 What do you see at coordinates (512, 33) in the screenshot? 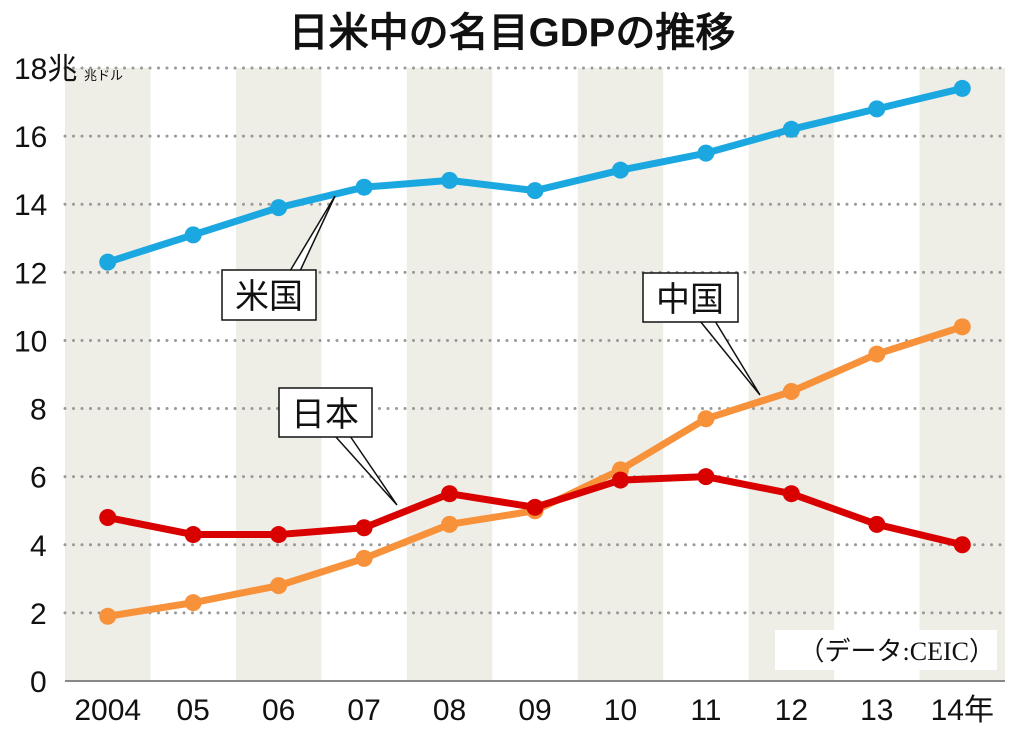
I see `chart-title: 日米中の名目GDPの推移` at bounding box center [512, 33].